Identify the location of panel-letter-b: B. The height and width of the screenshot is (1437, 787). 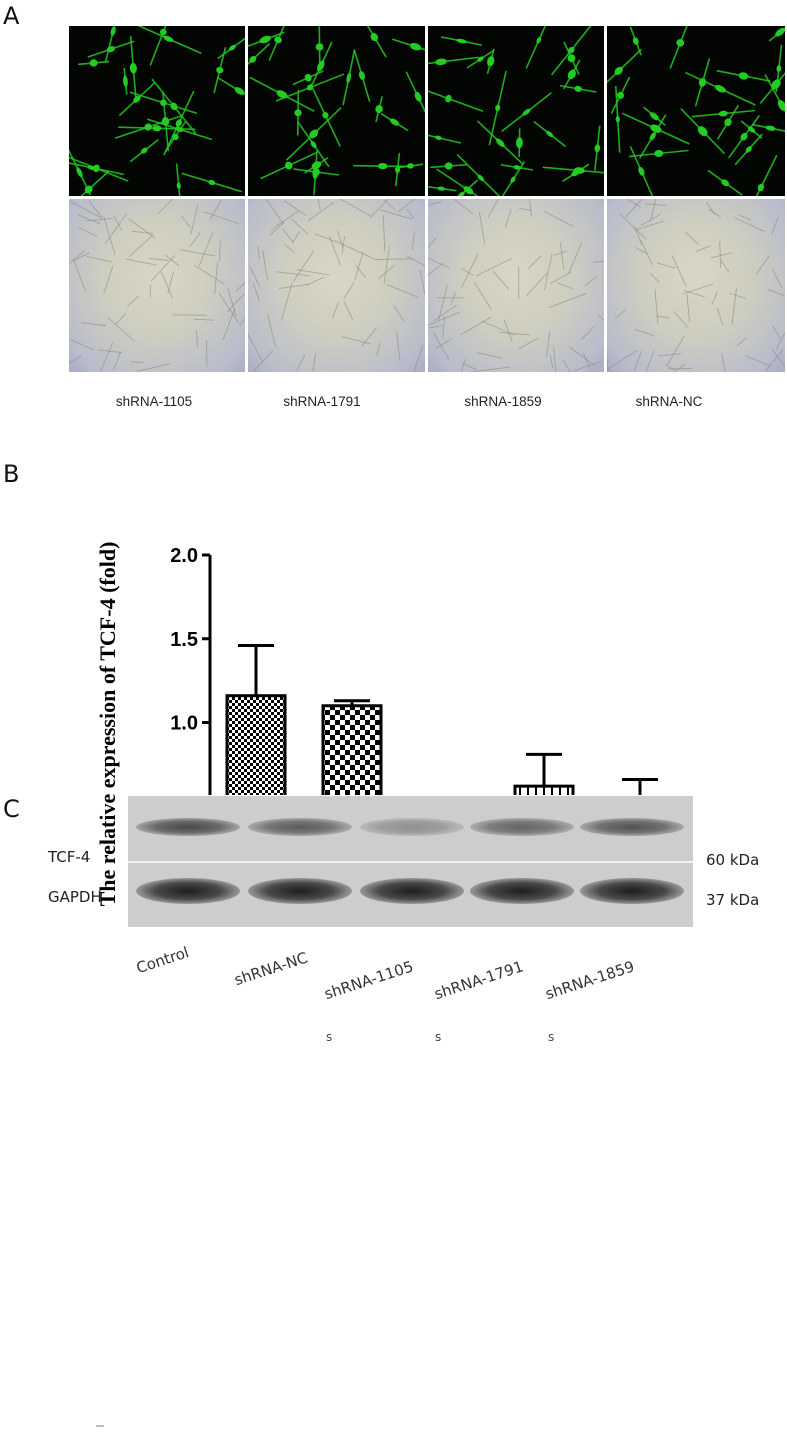
(11, 474).